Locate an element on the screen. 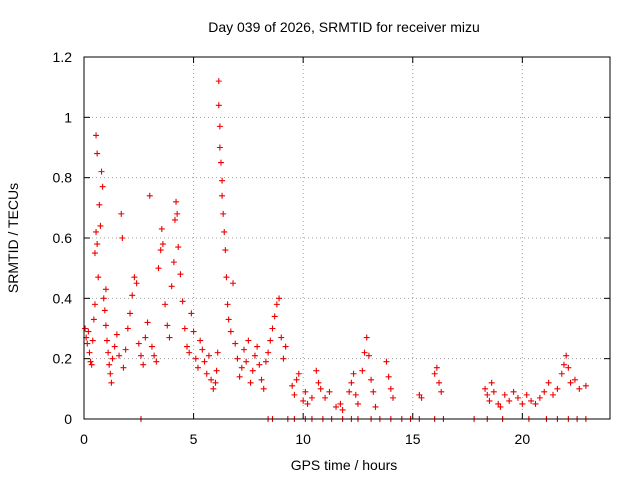 The height and width of the screenshot is (480, 640). y-tick-label: 0 is located at coordinates (68, 419).